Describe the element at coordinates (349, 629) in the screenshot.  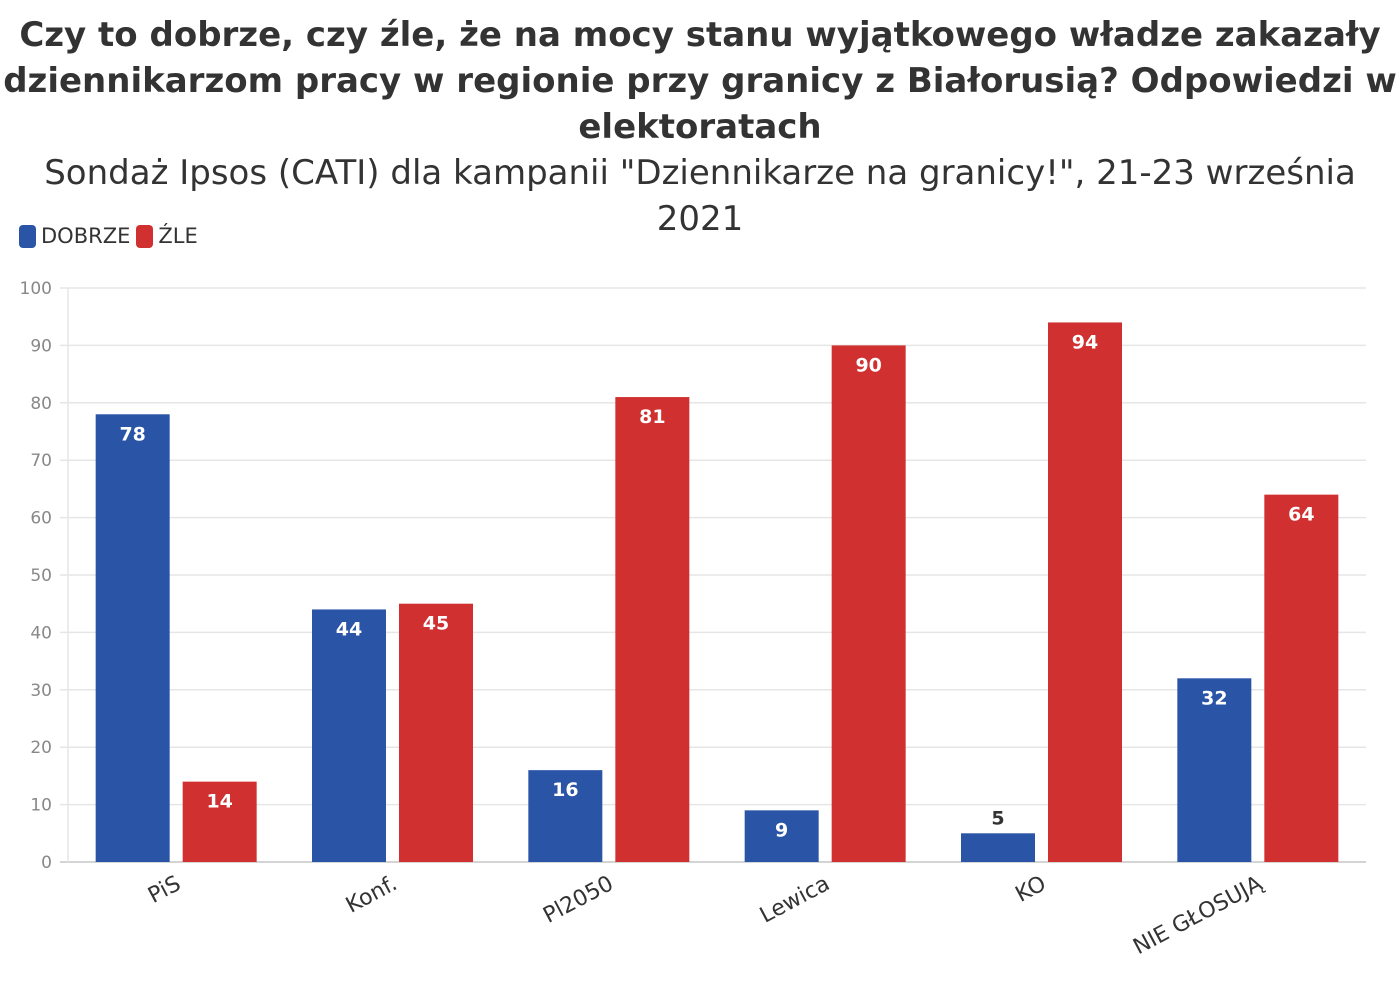
I see `data-label-dobrze: 44` at that location.